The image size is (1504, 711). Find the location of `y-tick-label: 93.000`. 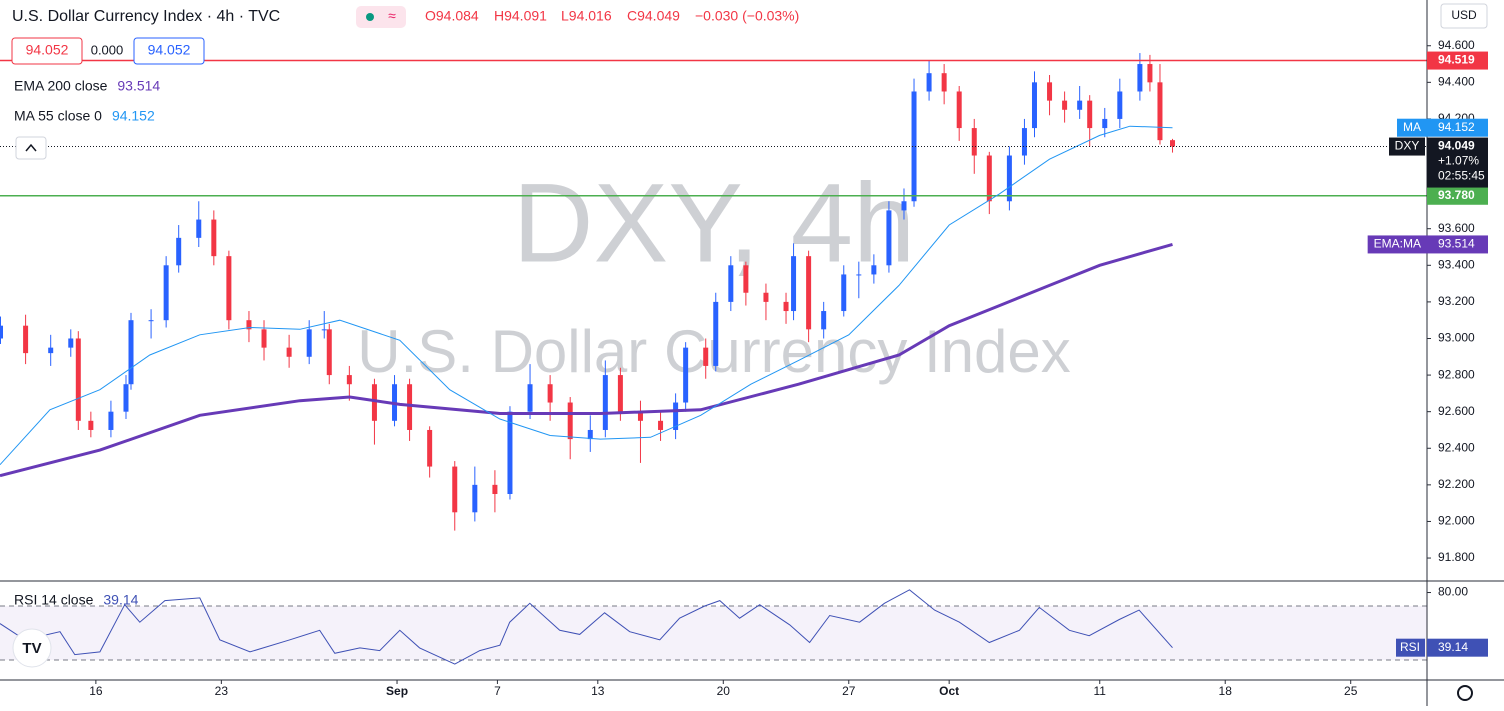

y-tick-label: 93.000 is located at coordinates (1456, 338).